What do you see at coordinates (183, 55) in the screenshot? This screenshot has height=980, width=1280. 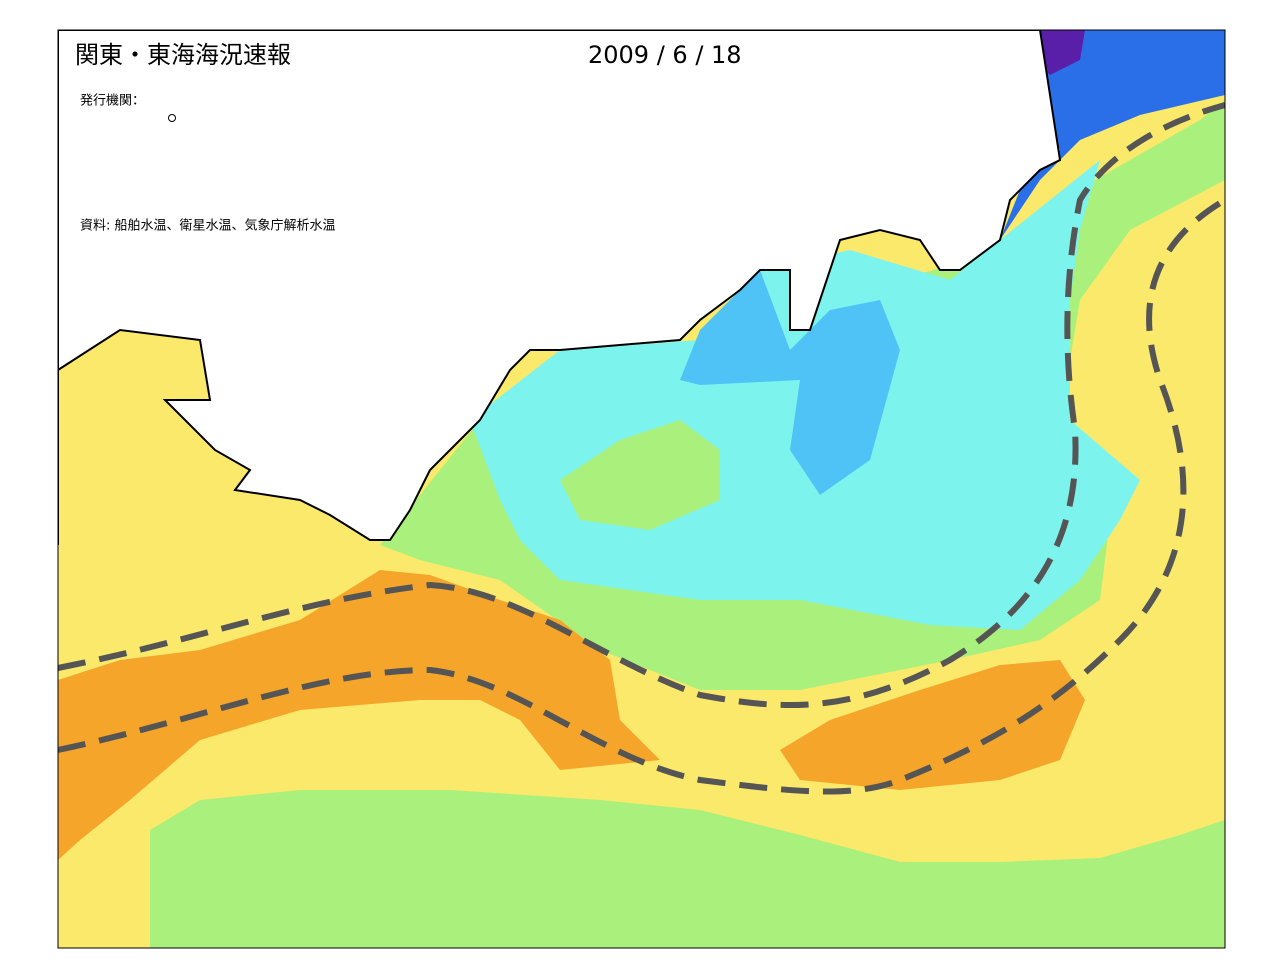 I see `title: 関東・東海海況速報` at bounding box center [183, 55].